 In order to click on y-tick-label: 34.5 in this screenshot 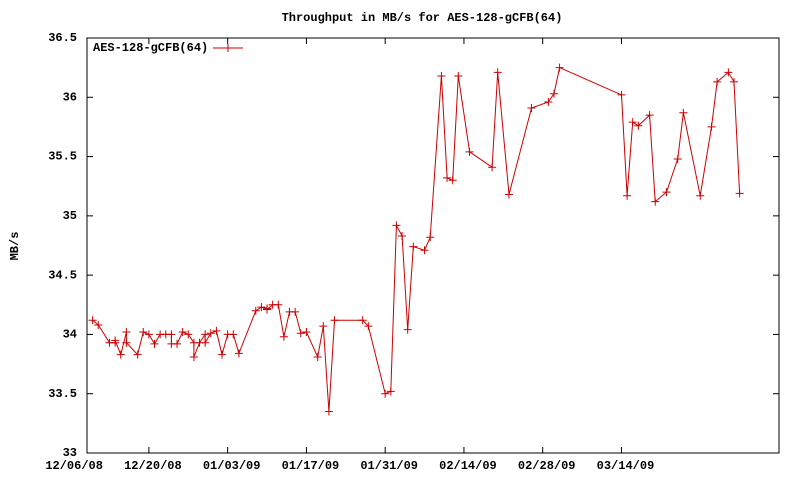, I will do `click(62, 275)`.